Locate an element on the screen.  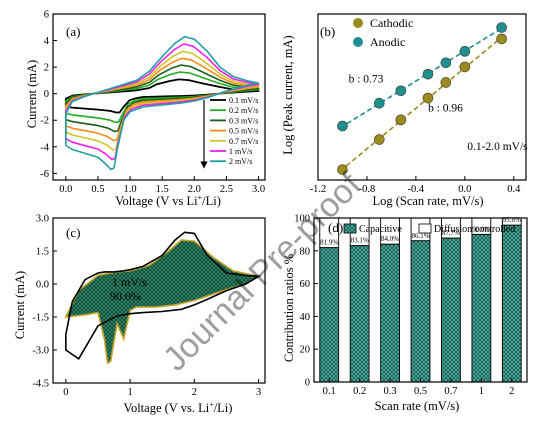
panel-b-label: (b) is located at coordinates (327, 31).